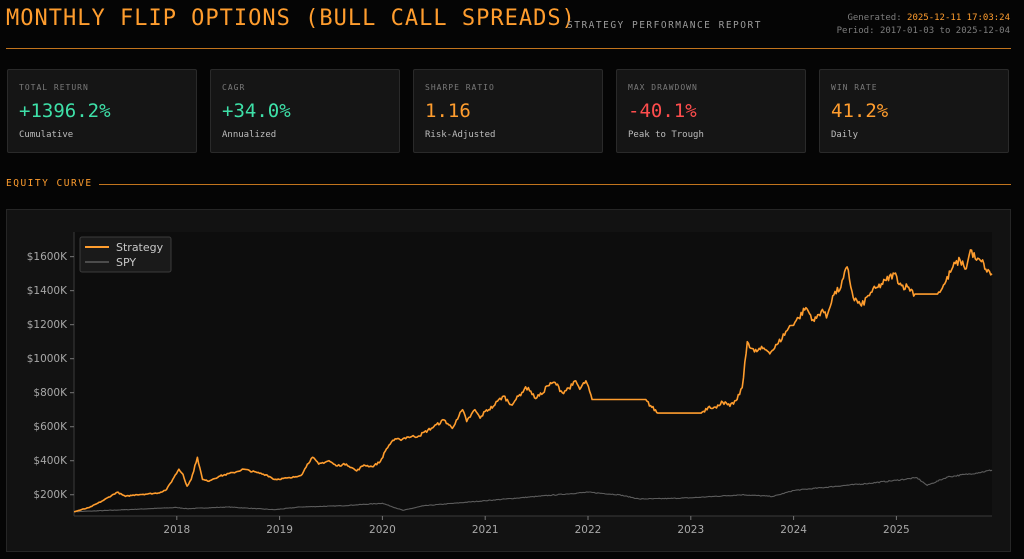 The height and width of the screenshot is (559, 1024). Describe the element at coordinates (50, 427) in the screenshot. I see `y-tick-label: $600K` at that location.